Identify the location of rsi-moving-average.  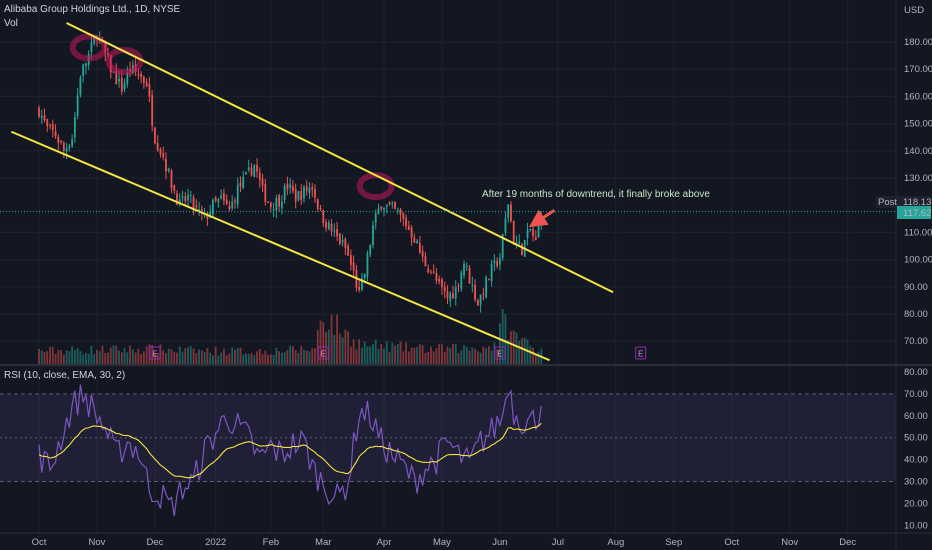
(290, 450).